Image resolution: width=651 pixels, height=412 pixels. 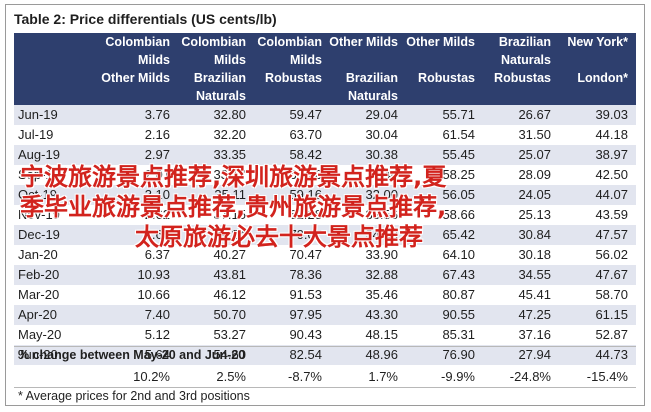 What do you see at coordinates (305, 154) in the screenshot?
I see `table-cell: 58.42` at bounding box center [305, 154].